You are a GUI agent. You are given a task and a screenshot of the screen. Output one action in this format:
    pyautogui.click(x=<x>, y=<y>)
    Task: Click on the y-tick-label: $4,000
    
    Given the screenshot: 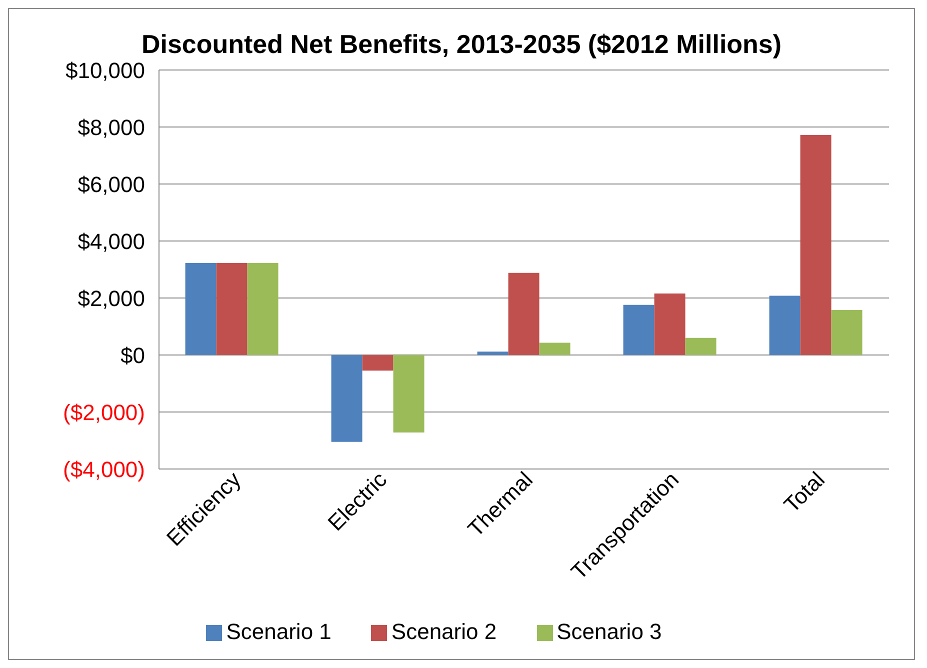 What is the action you would take?
    pyautogui.click(x=111, y=241)
    